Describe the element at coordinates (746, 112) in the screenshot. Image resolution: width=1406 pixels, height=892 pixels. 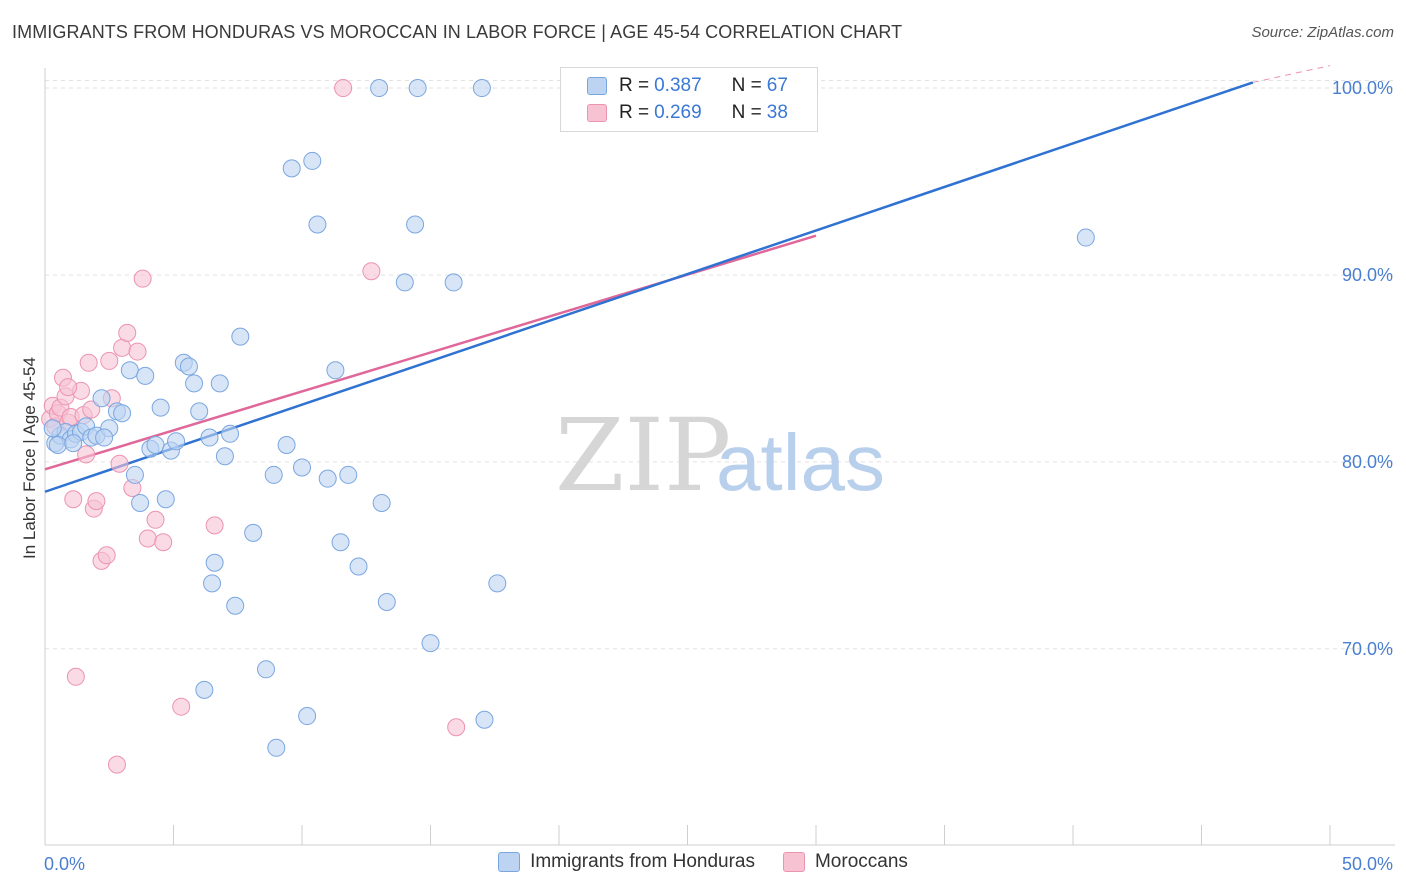
I see `legend-n-label: N =` at that location.